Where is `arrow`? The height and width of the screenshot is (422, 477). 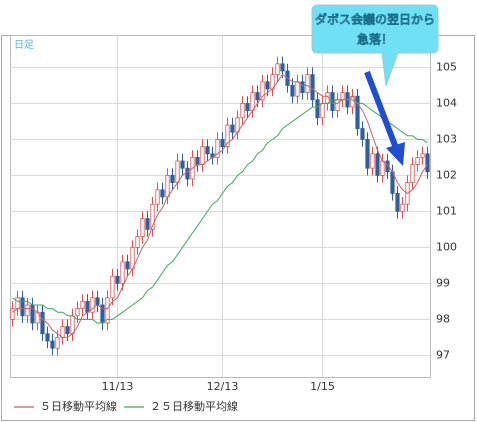
arrow is located at coordinates (381, 110).